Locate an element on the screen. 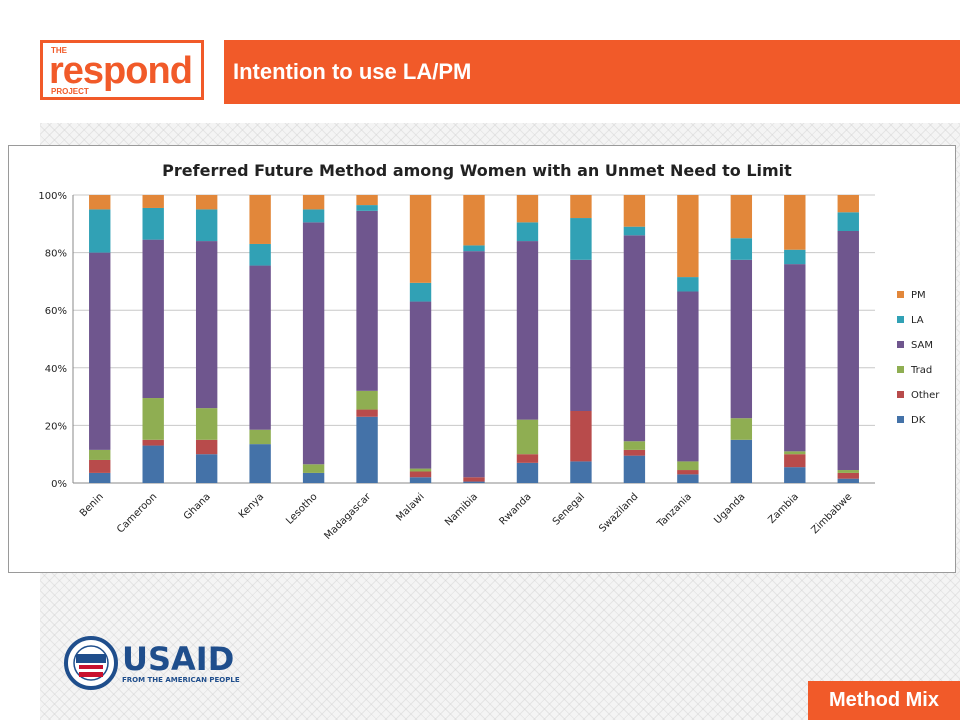 The image size is (960, 720). bar-segment-dk-cameroon is located at coordinates (153, 464).